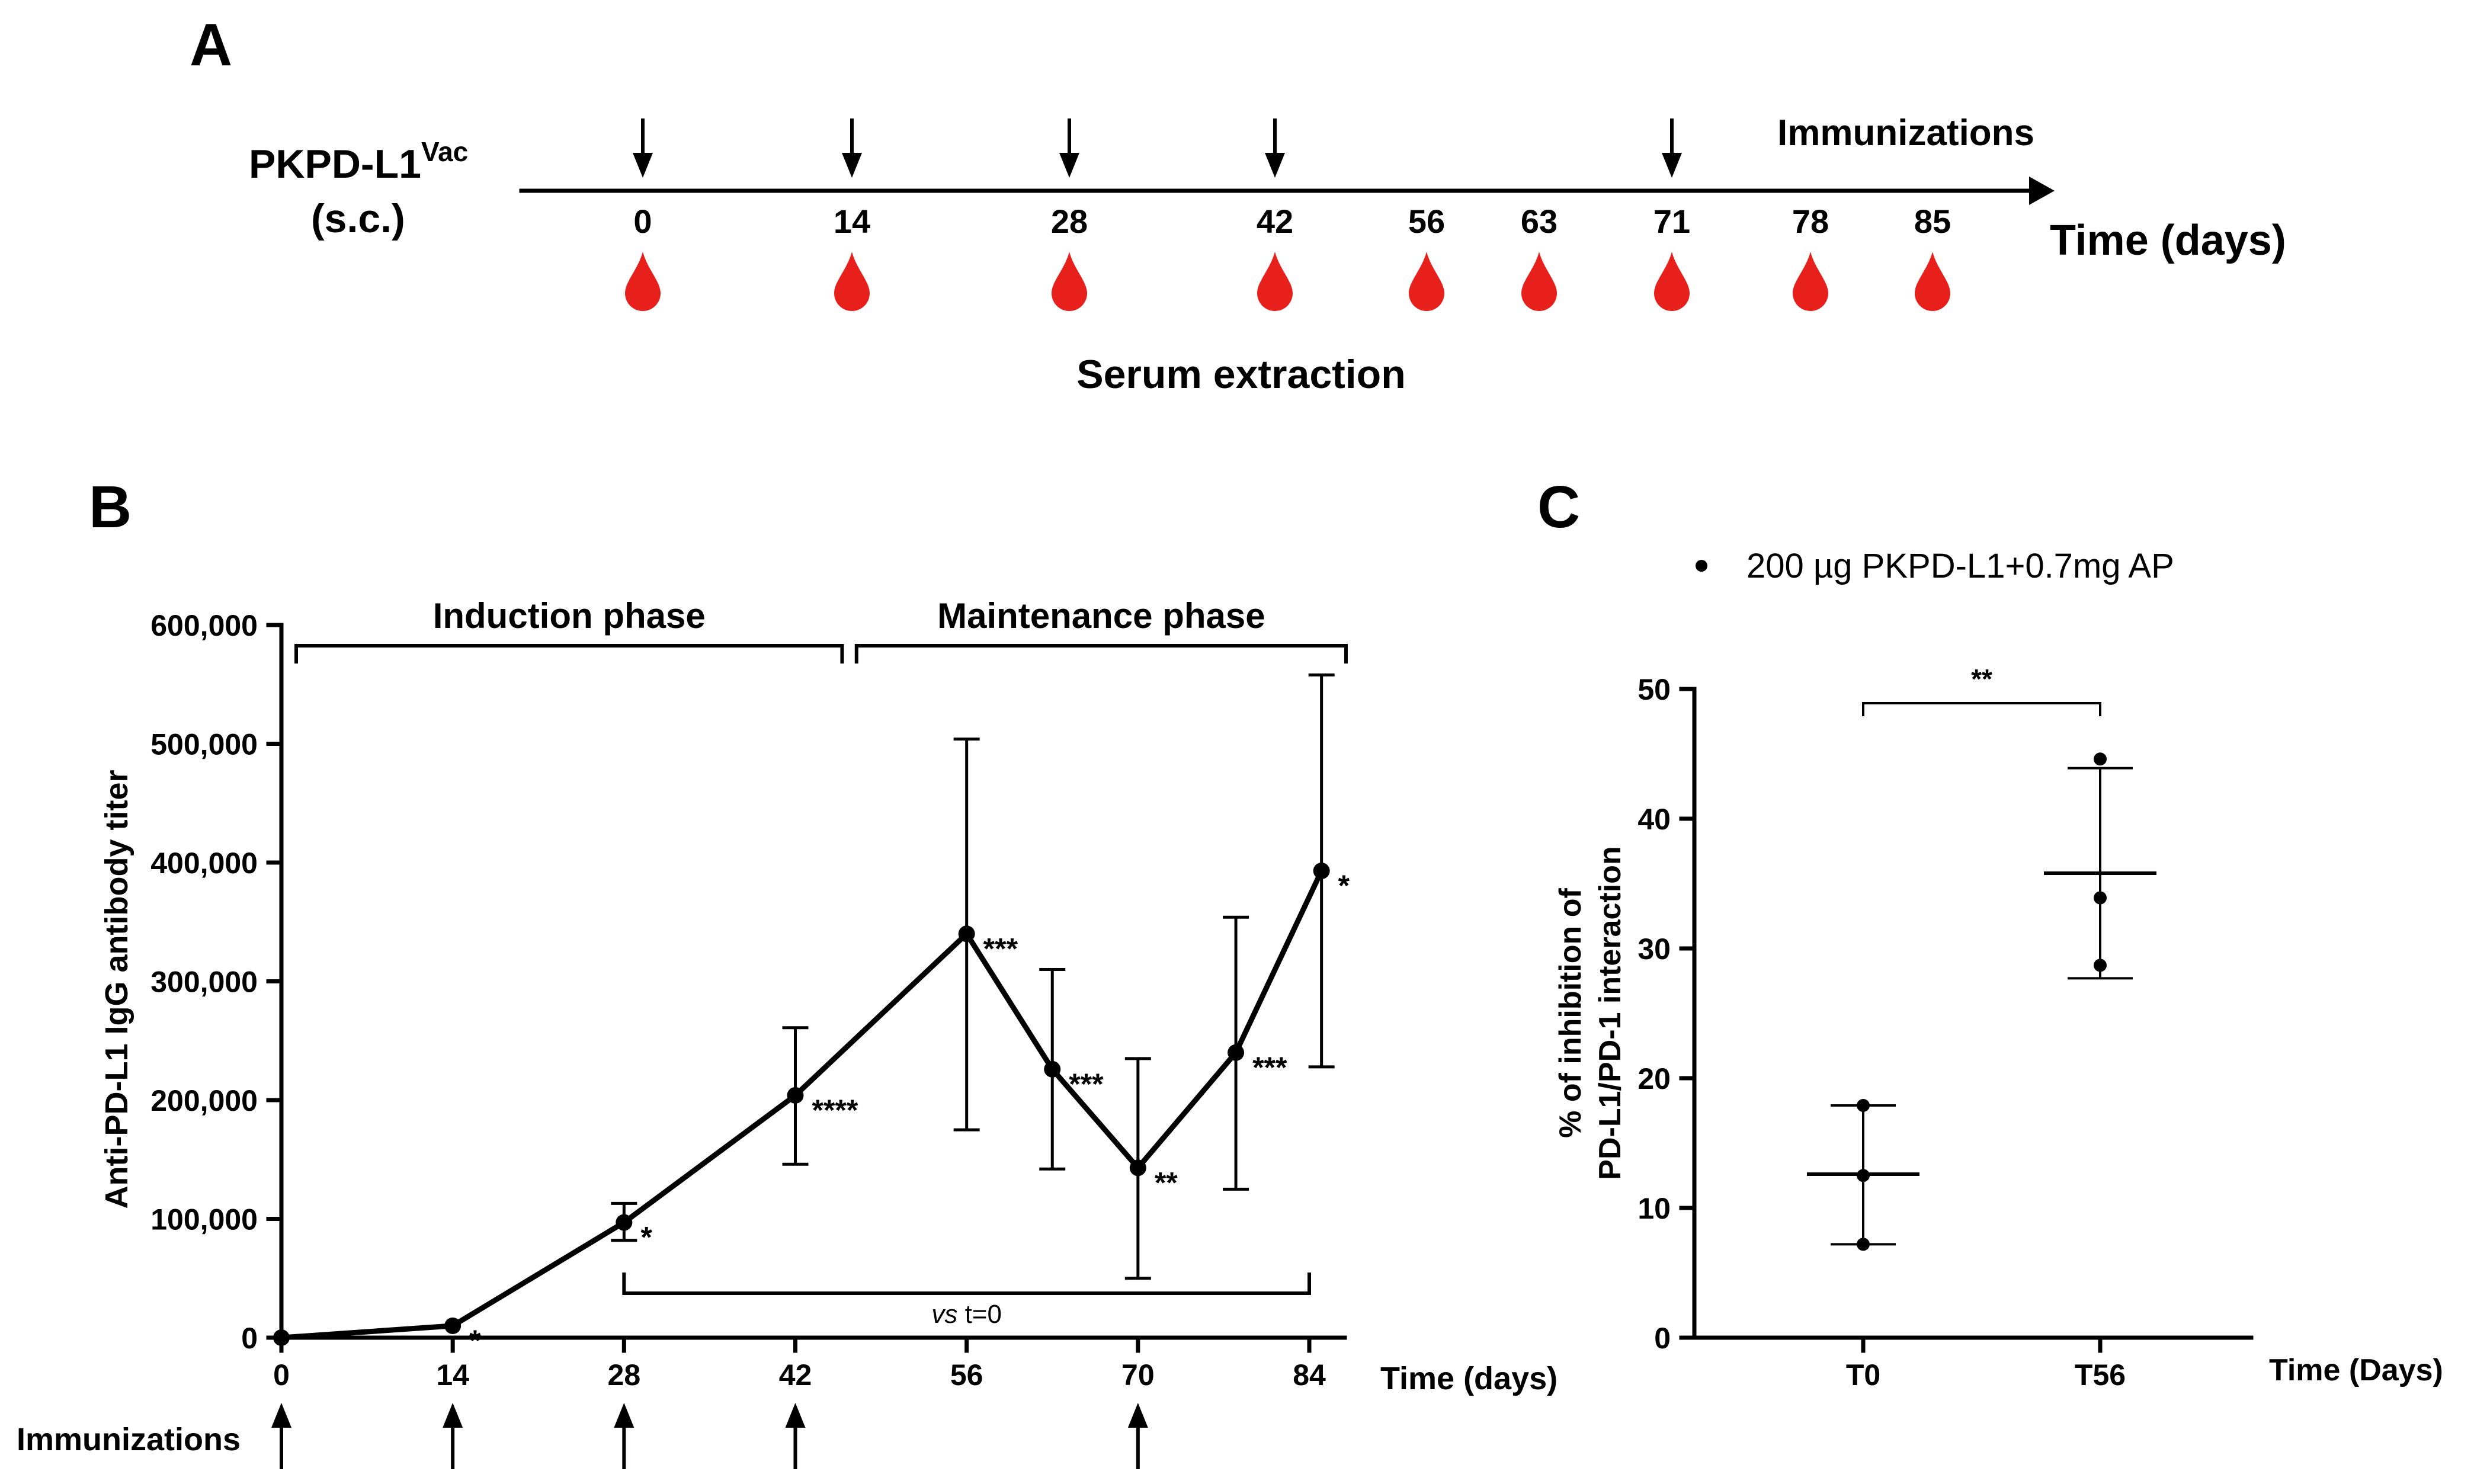  Describe the element at coordinates (204, 863) in the screenshot. I see `b-y-tick-label: 400,000` at that location.